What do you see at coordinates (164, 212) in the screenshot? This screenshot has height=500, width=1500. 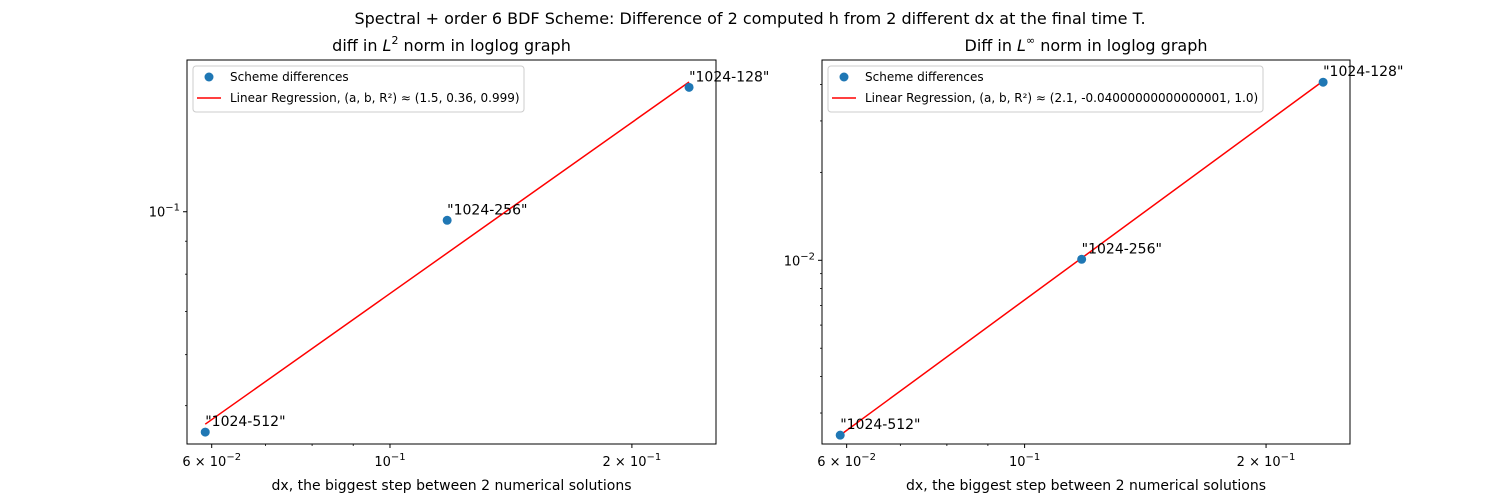 I see `y-tick-label: 10⁻¹` at bounding box center [164, 212].